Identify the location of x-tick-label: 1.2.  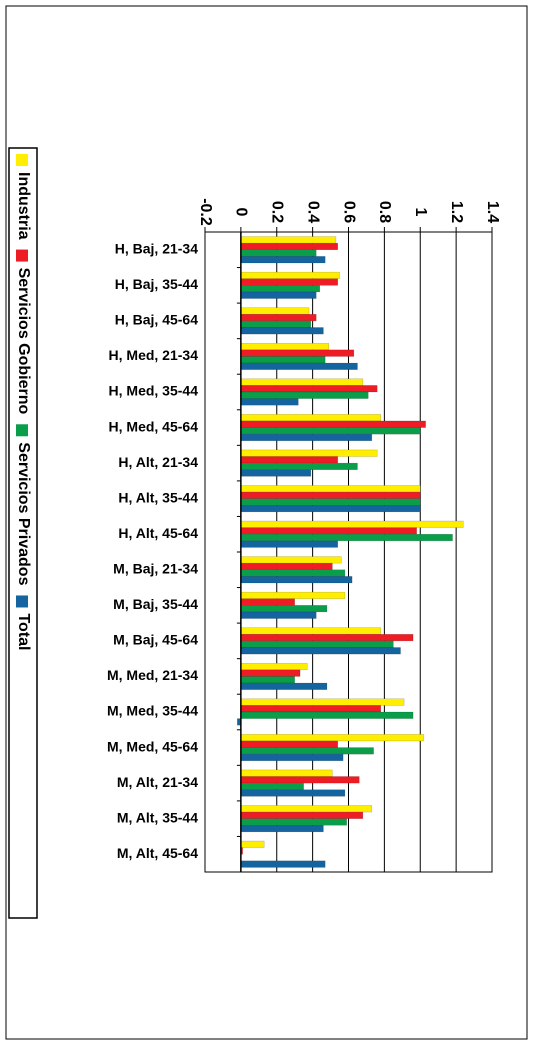
(456, 212).